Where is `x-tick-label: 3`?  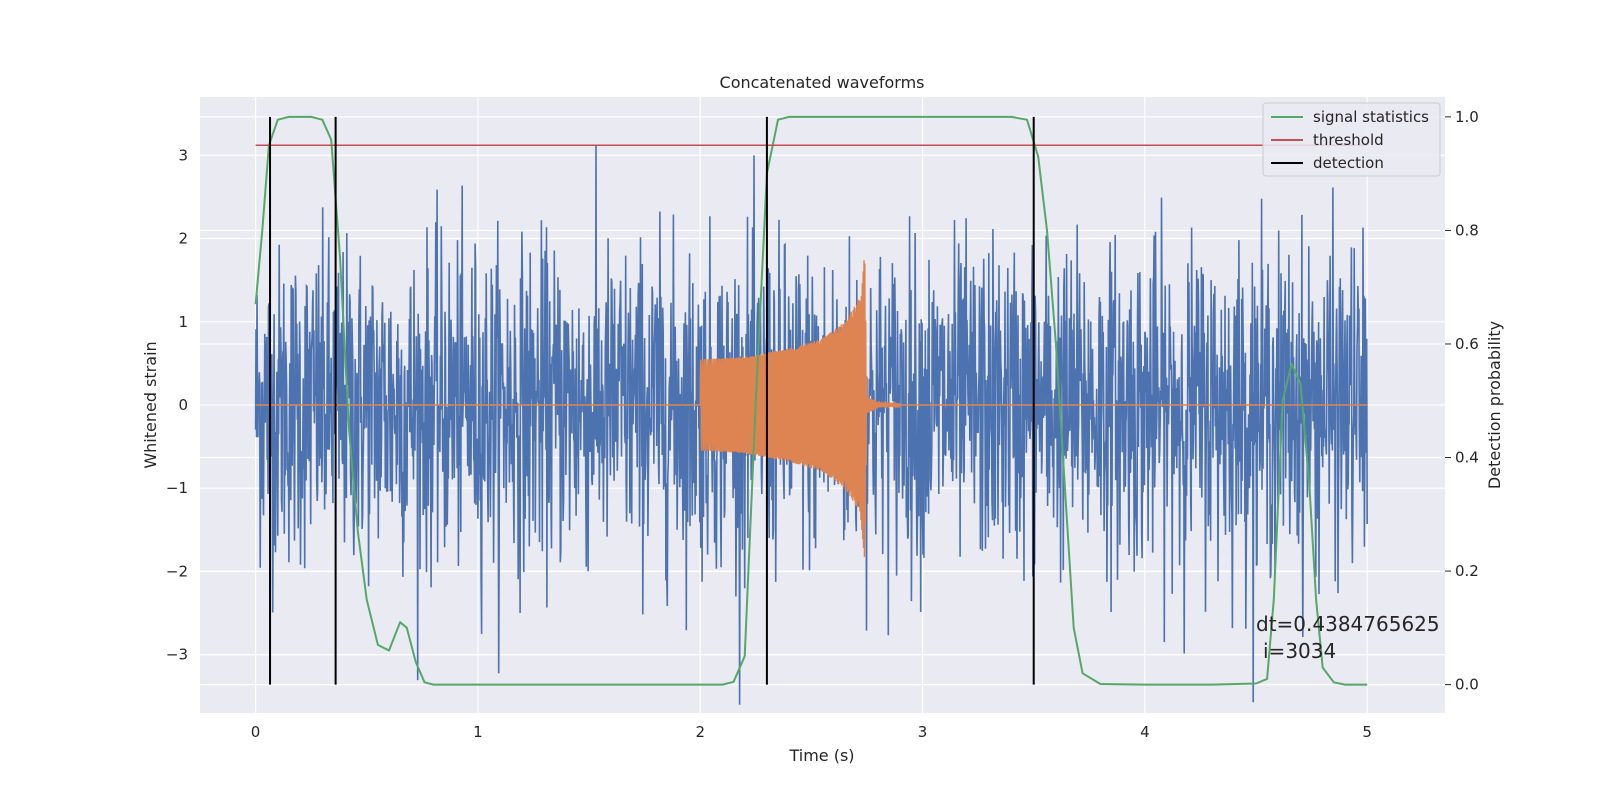
x-tick-label: 3 is located at coordinates (923, 732).